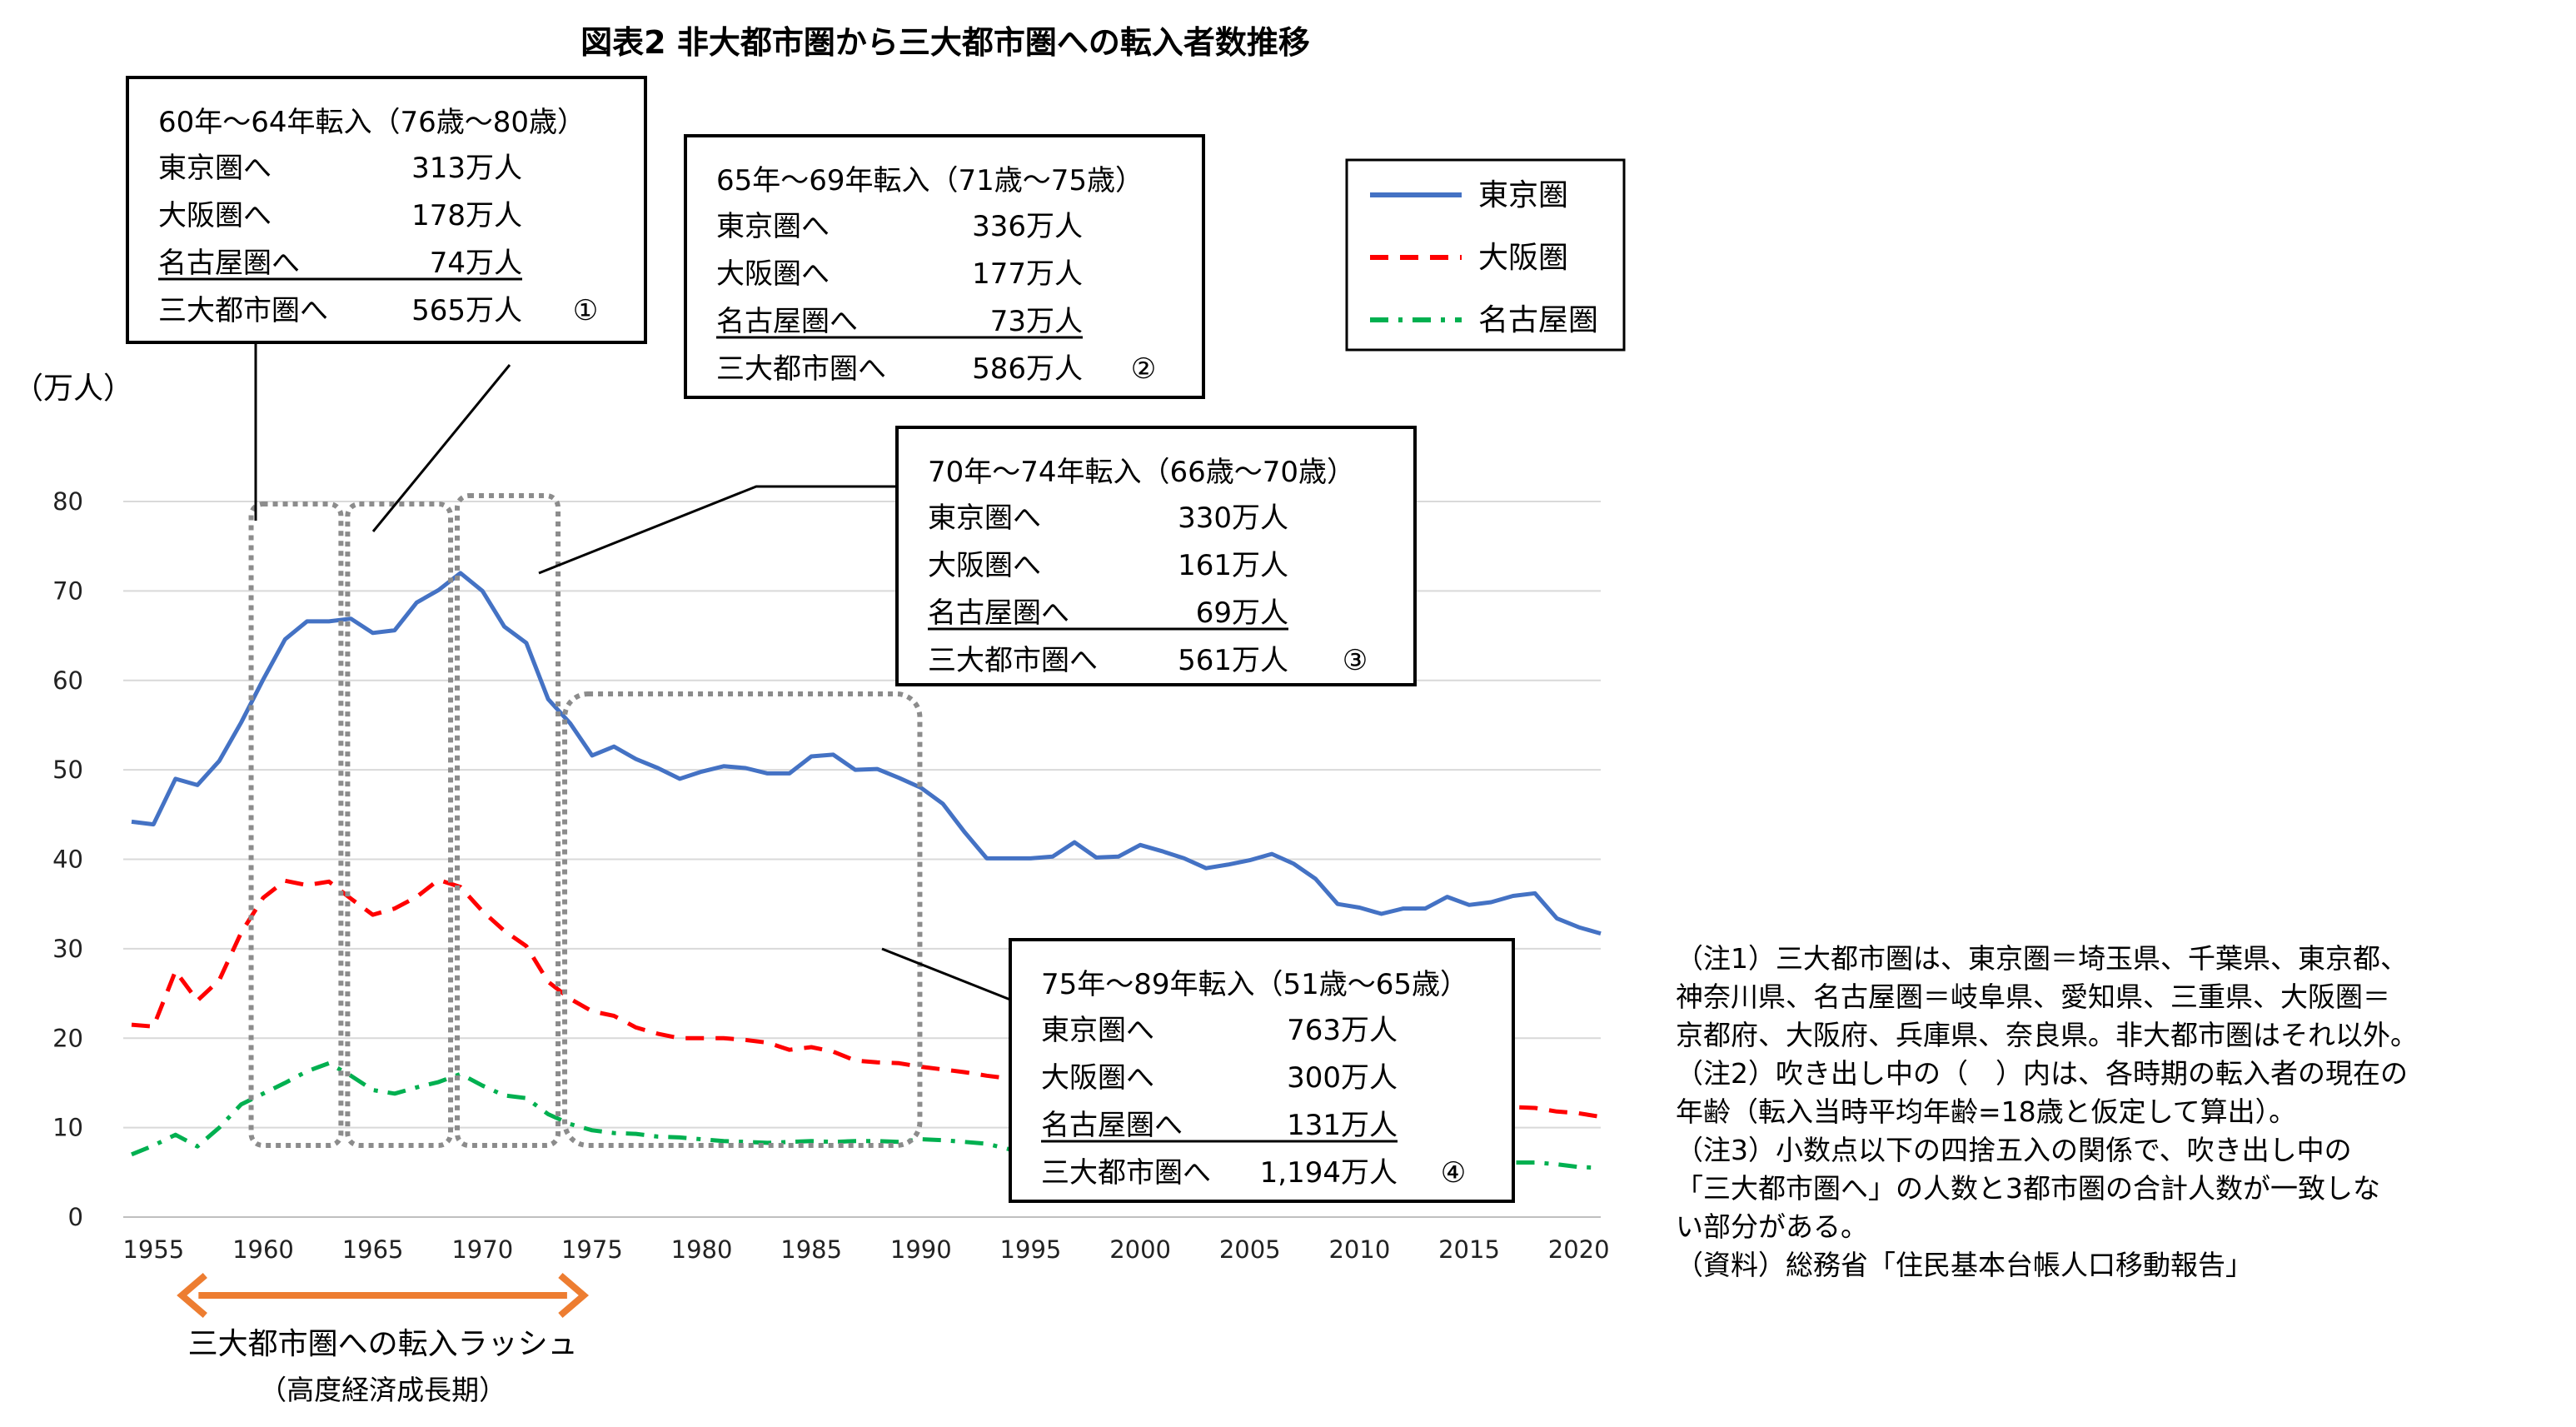  I want to click on x-tick-label: 1960, so click(263, 1249).